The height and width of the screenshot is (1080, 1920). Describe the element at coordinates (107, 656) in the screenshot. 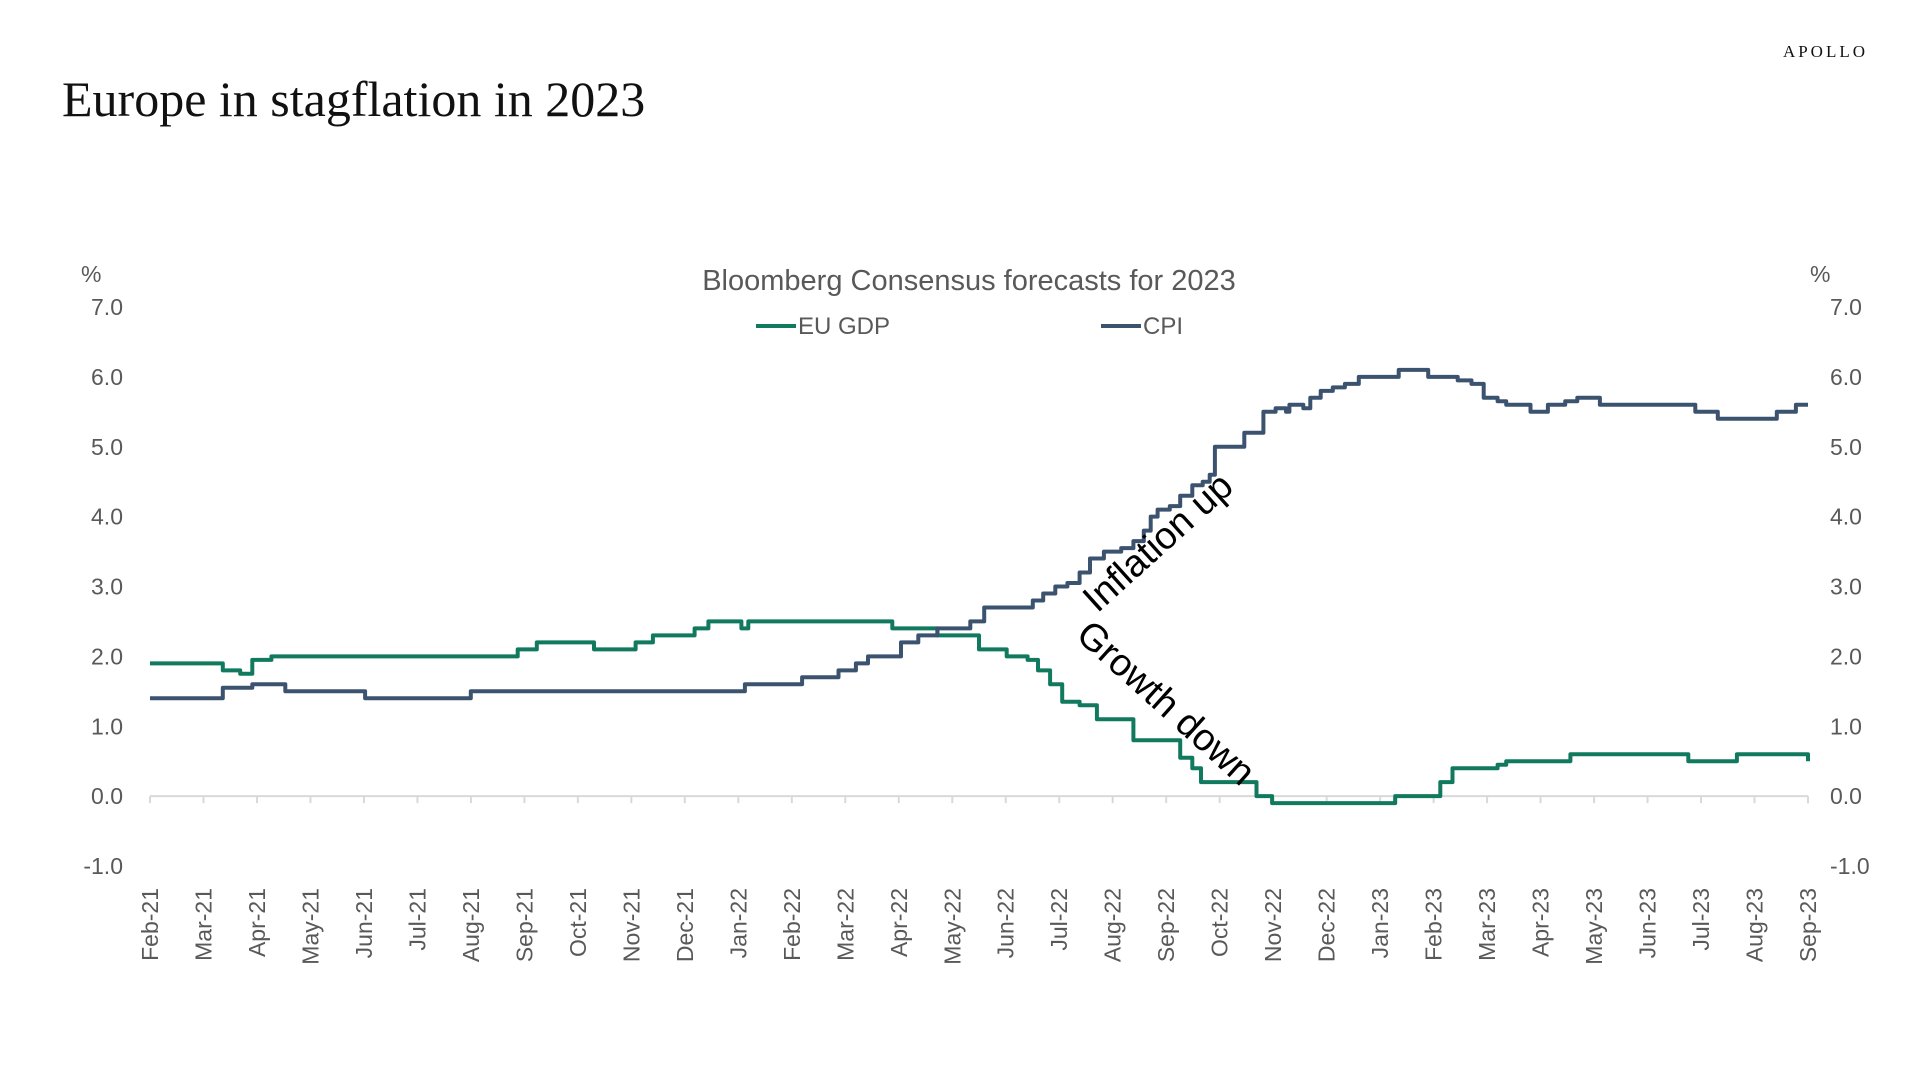

I see `y-tick-label-left: 2.0` at that location.